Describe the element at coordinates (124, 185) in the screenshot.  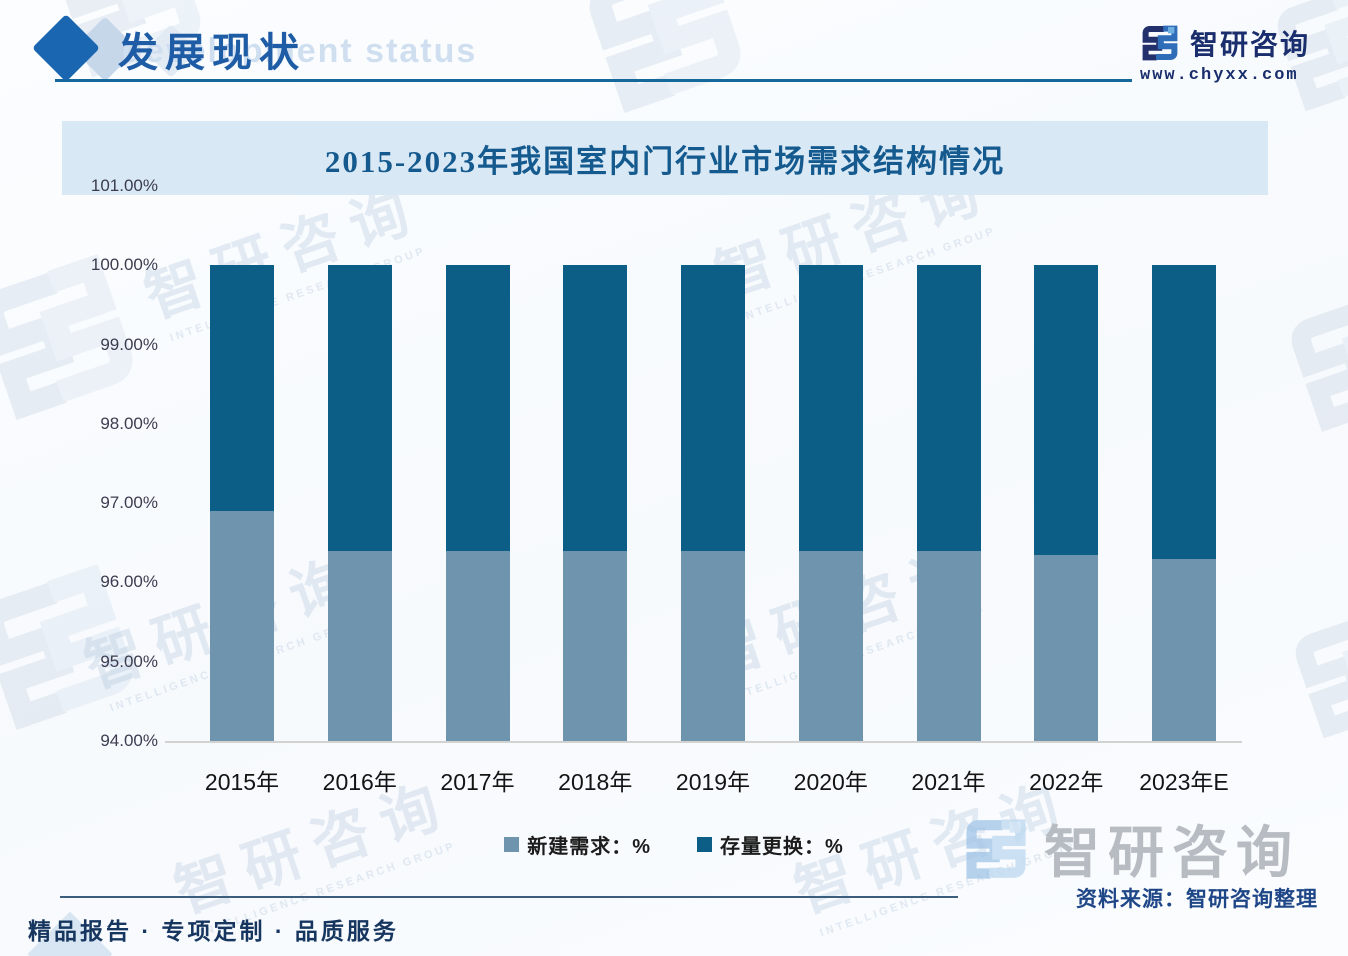
I see `y-axis-tick-label: 101.00%` at that location.